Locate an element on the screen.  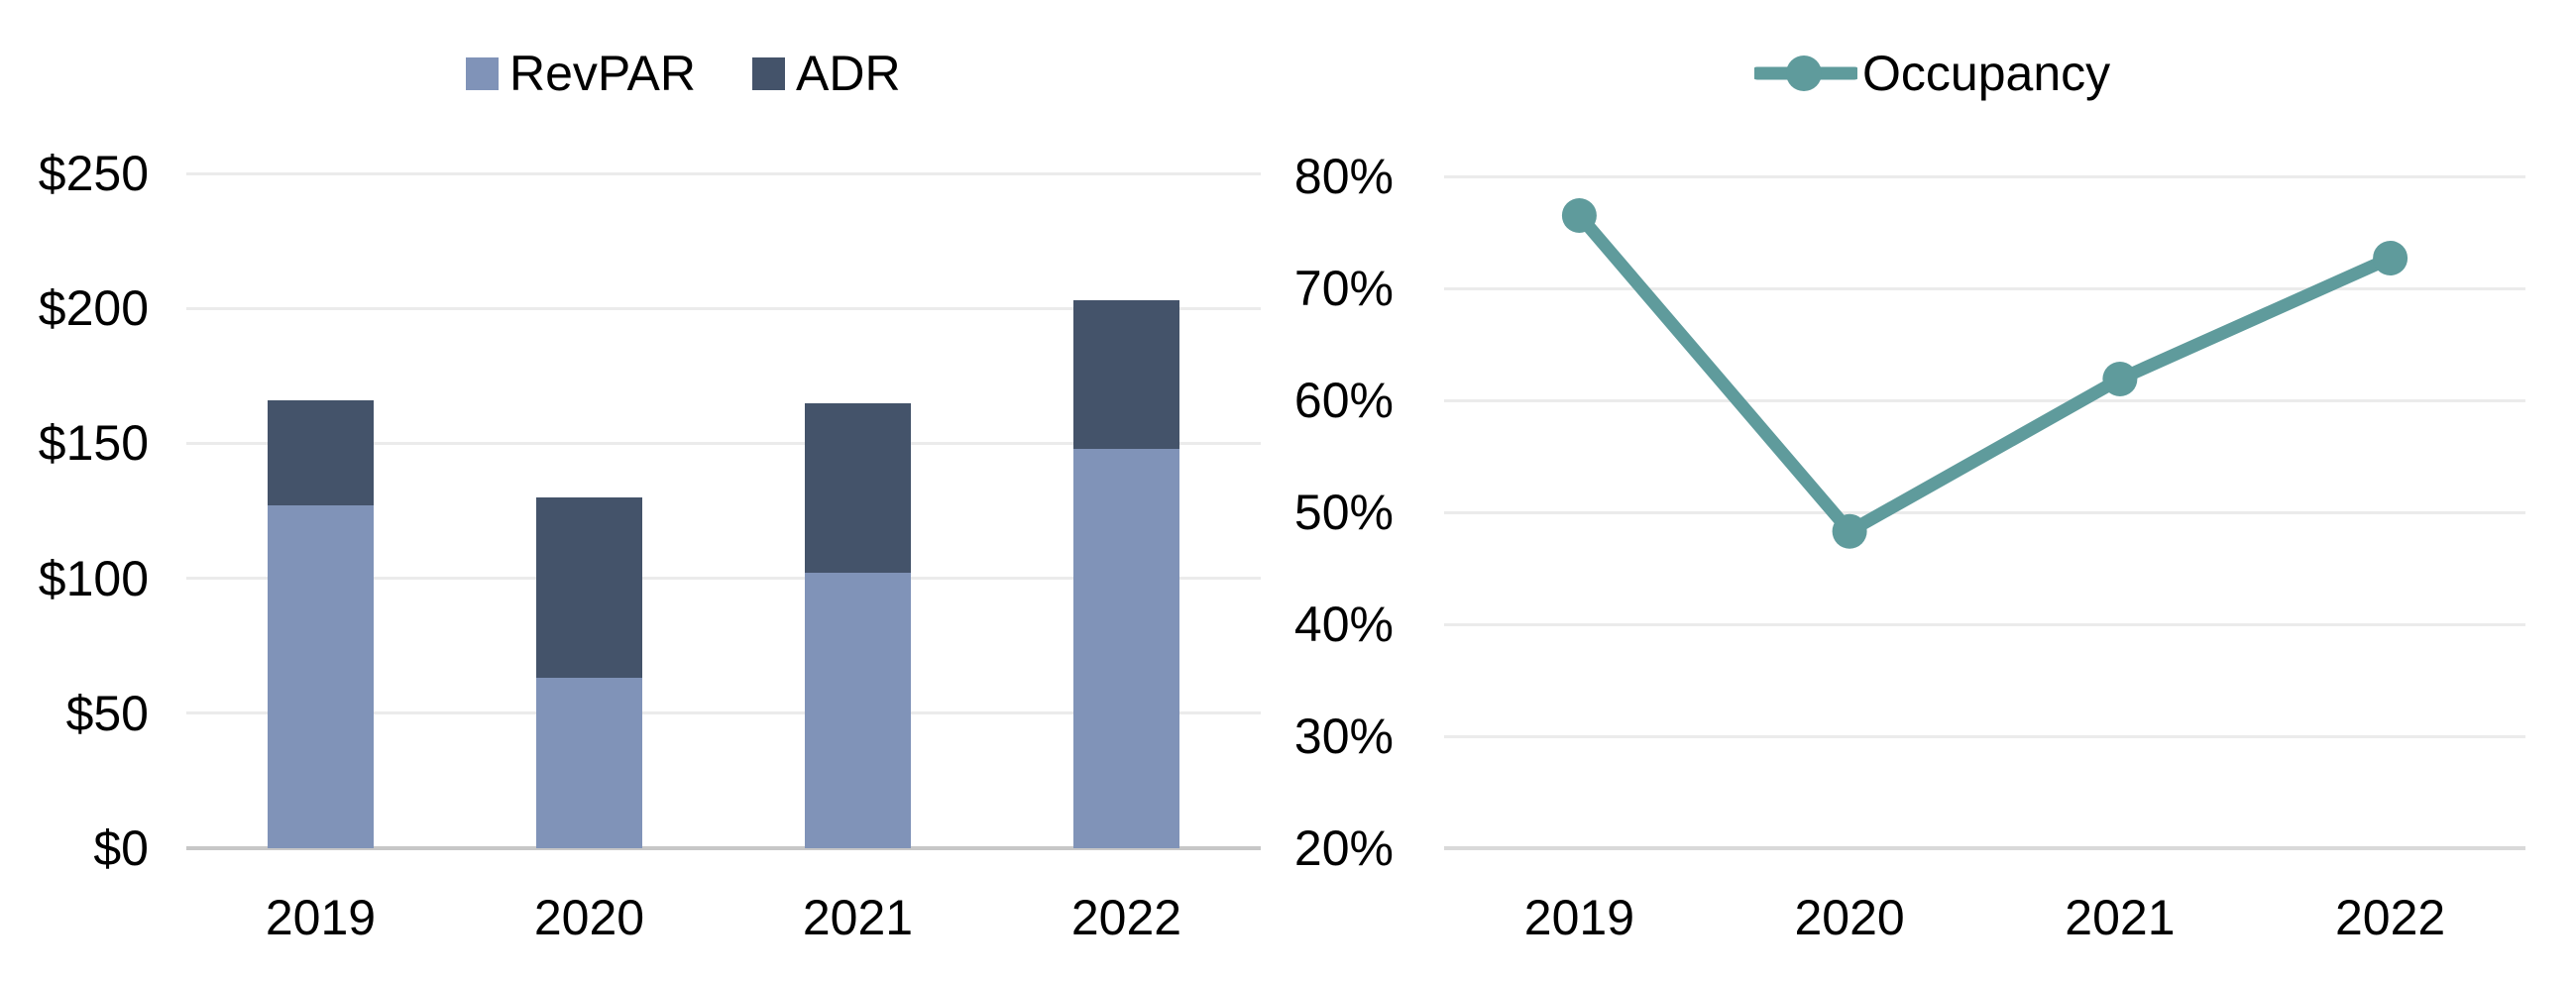
y-tick-label: $50 is located at coordinates (107, 713).